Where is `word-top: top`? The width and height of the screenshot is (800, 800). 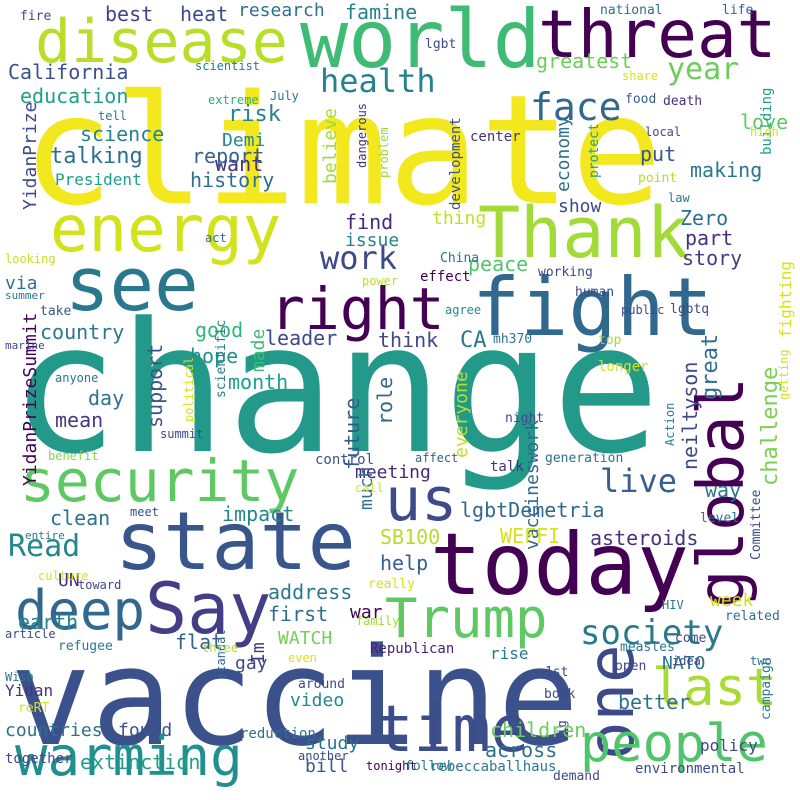
word-top: top is located at coordinates (610, 340).